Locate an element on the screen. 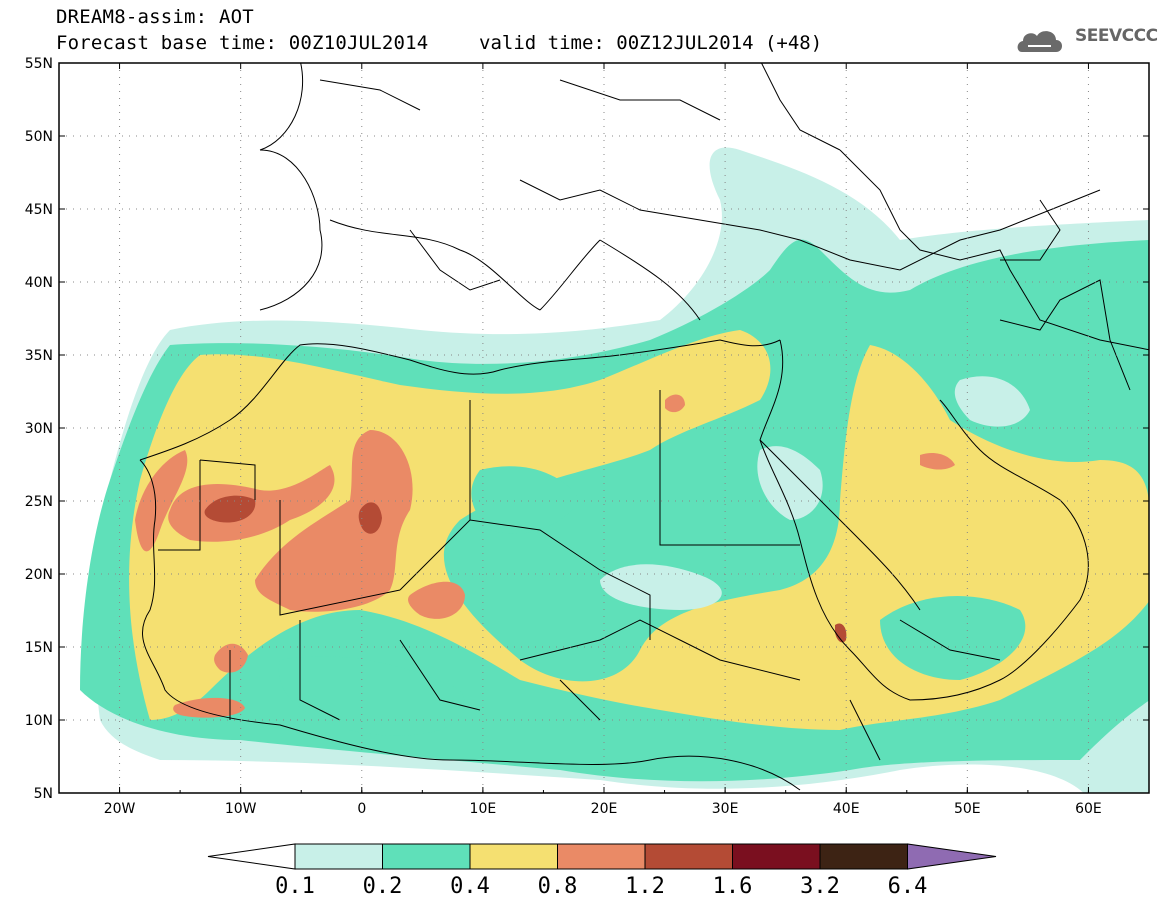 The image size is (1165, 905). colorbar-label: 0.4 is located at coordinates (470, 886).